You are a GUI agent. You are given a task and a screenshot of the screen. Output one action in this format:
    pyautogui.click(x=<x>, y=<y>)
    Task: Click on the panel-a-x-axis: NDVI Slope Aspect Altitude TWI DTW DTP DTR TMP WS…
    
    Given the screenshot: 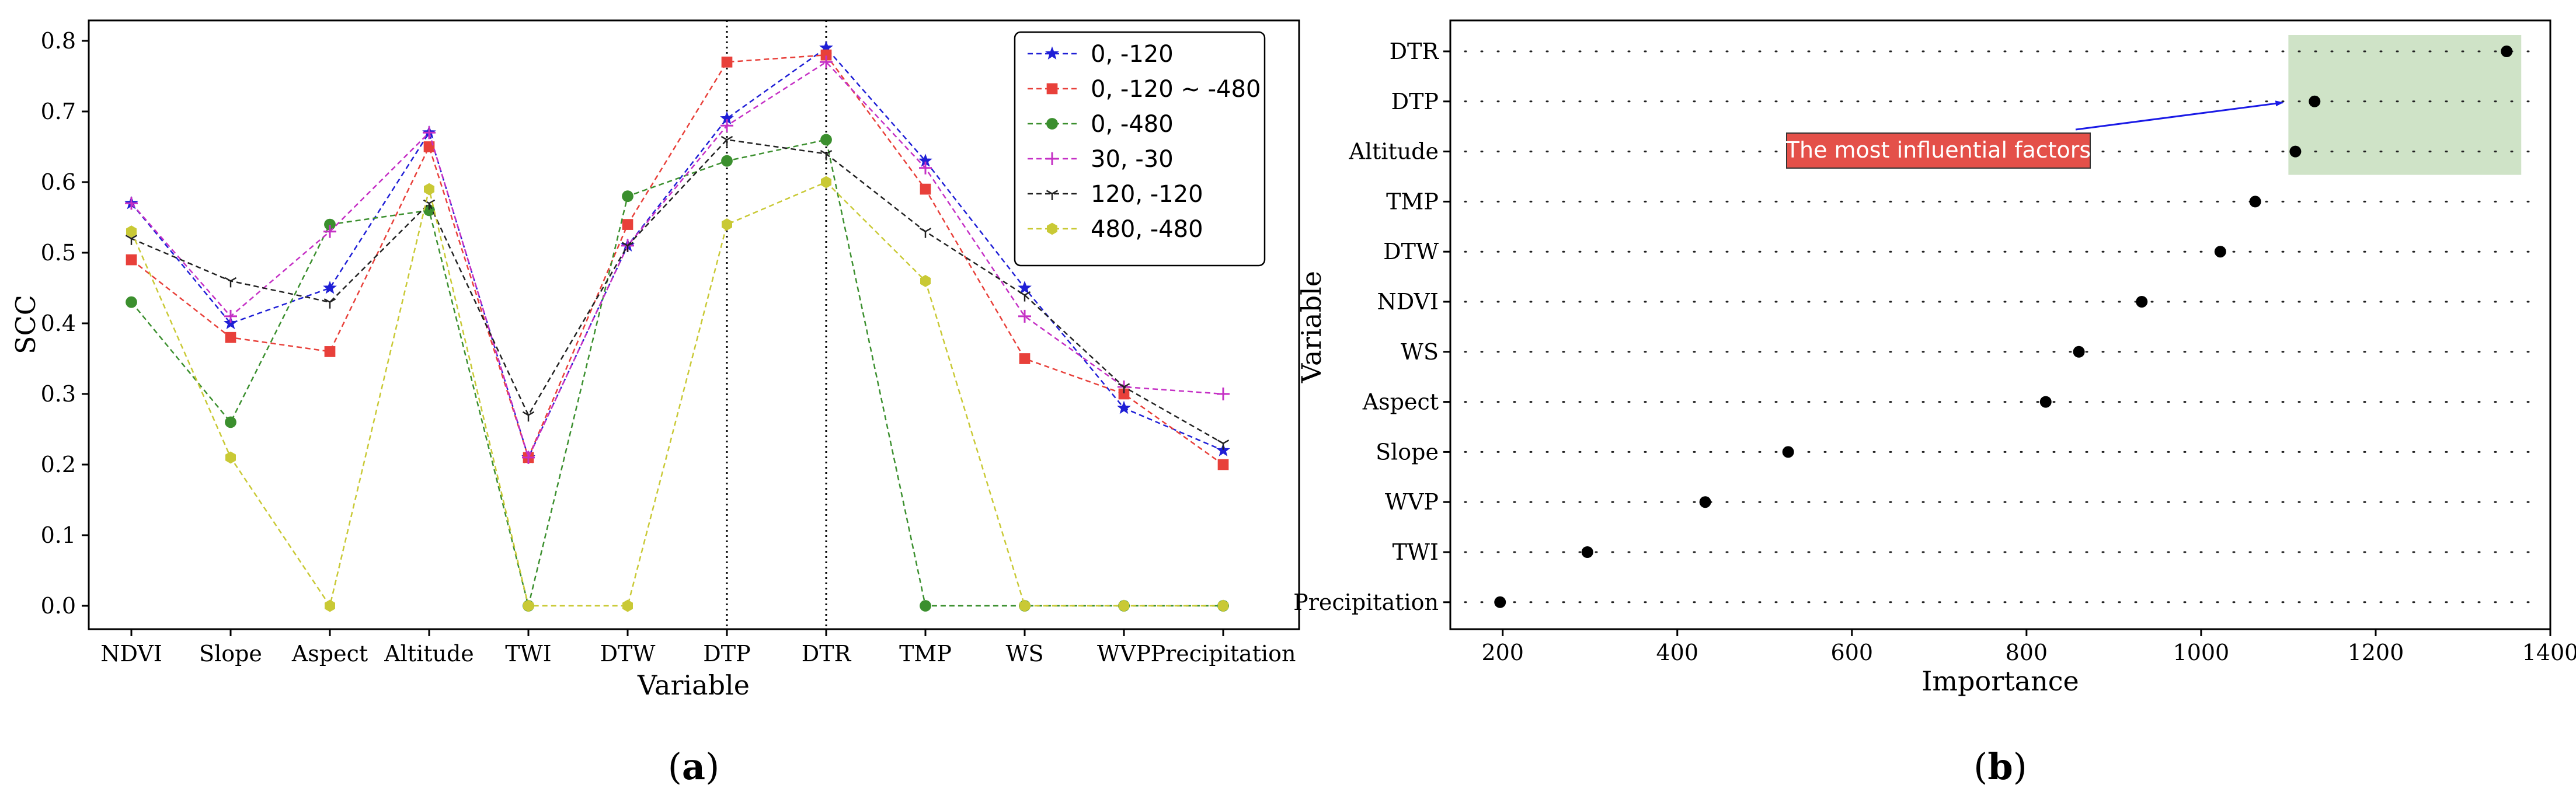 What is the action you would take?
    pyautogui.click(x=698, y=648)
    